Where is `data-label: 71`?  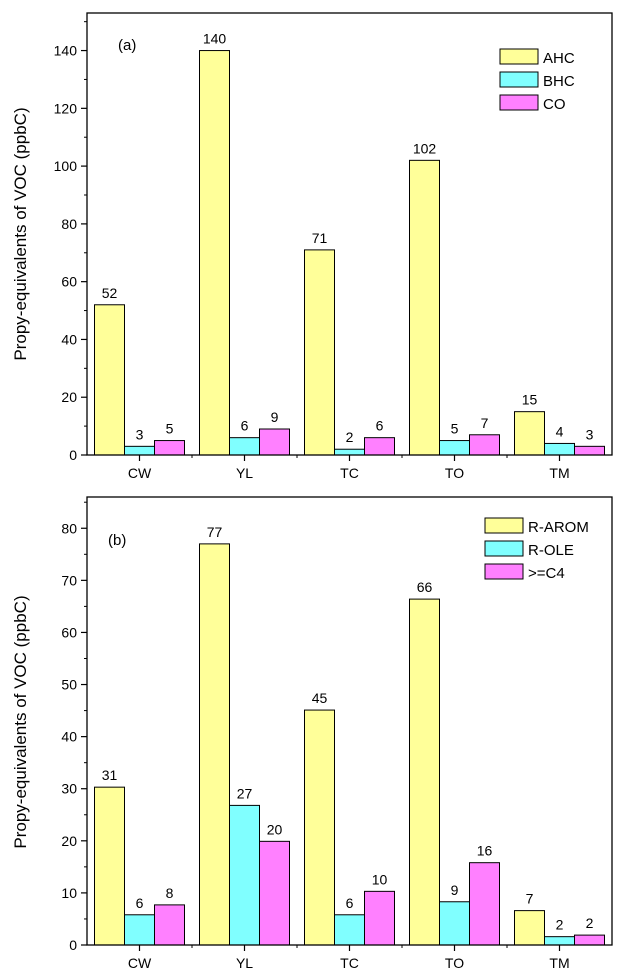 data-label: 71 is located at coordinates (320, 238).